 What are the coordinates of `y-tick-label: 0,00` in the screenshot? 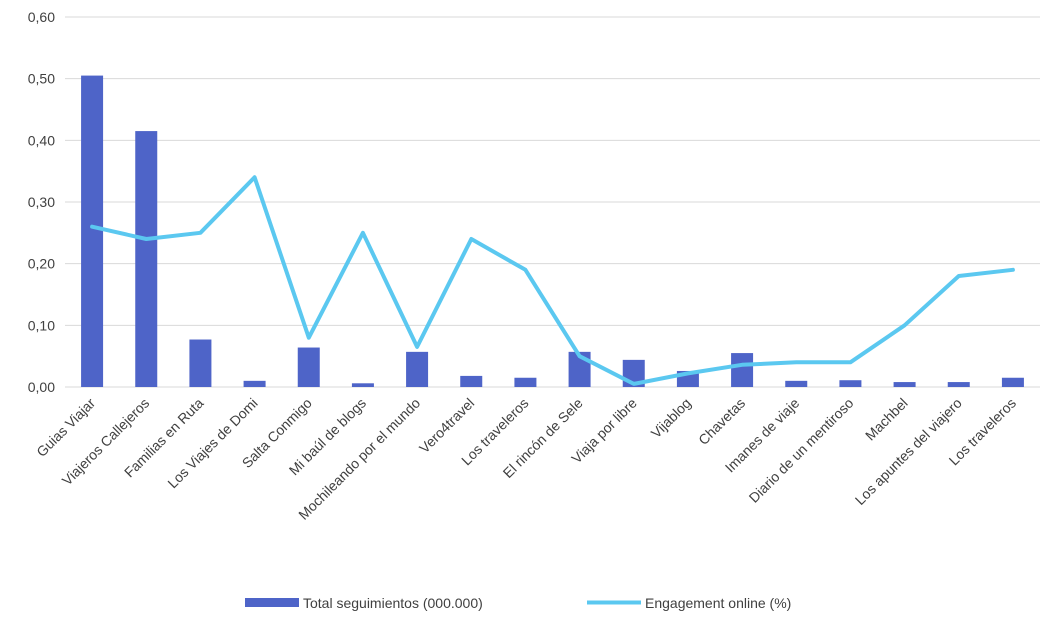 It's located at (41, 387).